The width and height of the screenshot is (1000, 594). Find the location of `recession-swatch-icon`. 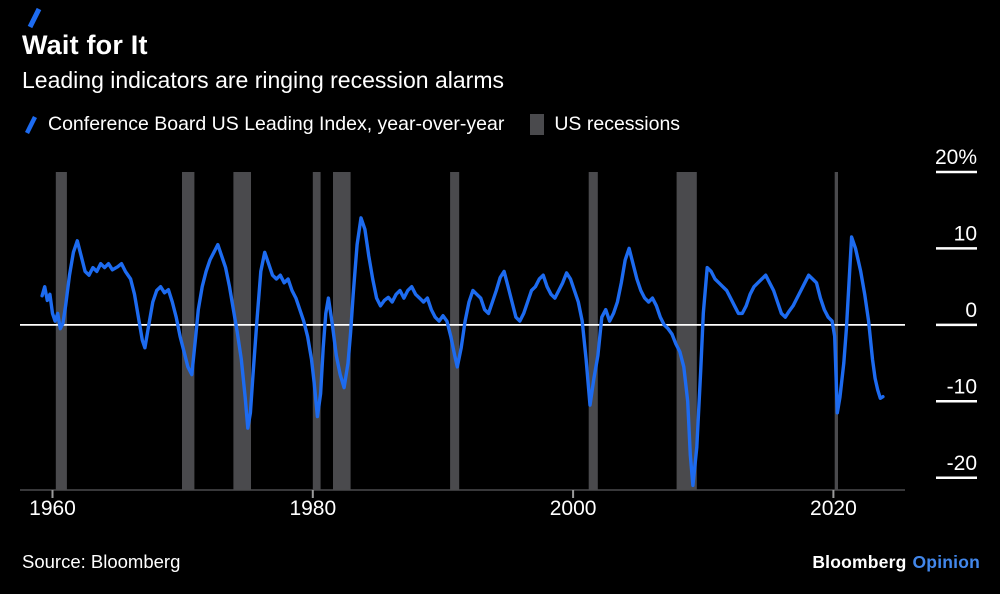

recession-swatch-icon is located at coordinates (537, 124).